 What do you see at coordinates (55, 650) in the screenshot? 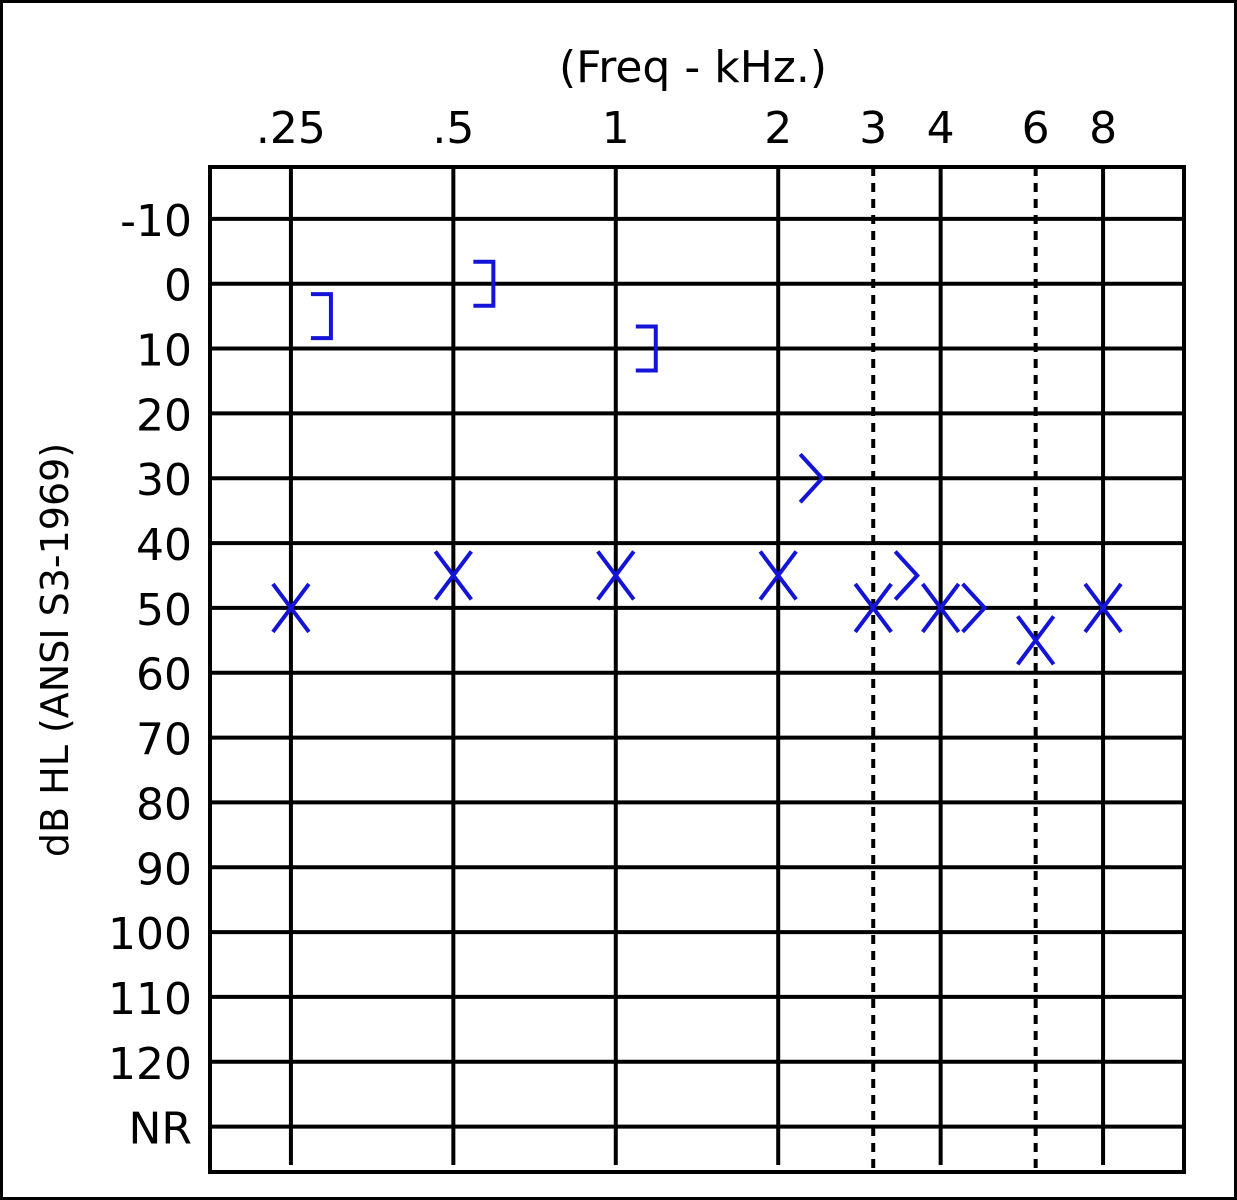
I see `y-axis-title: dB HL (ANSI S3-1969)` at bounding box center [55, 650].